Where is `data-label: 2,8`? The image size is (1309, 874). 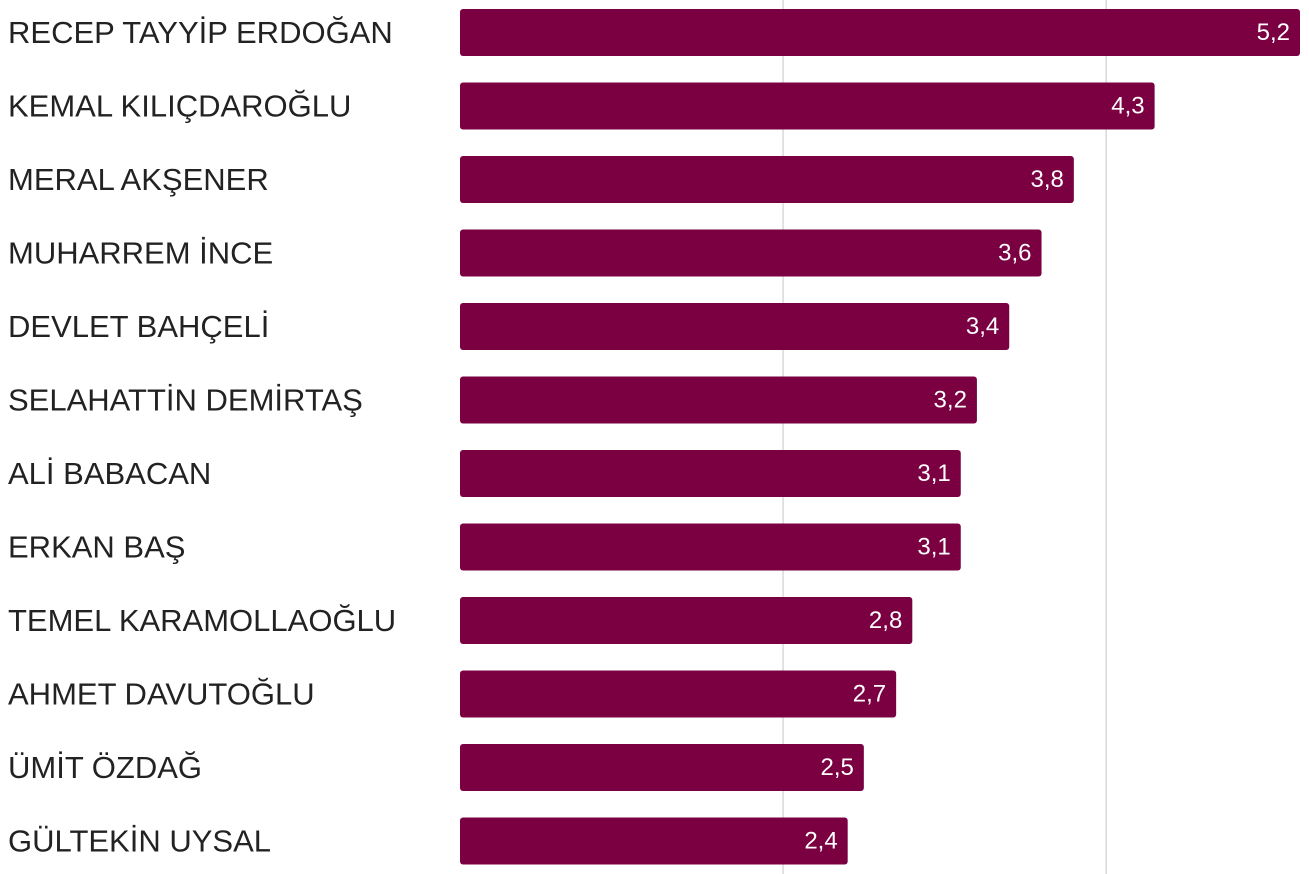 data-label: 2,8 is located at coordinates (885, 620).